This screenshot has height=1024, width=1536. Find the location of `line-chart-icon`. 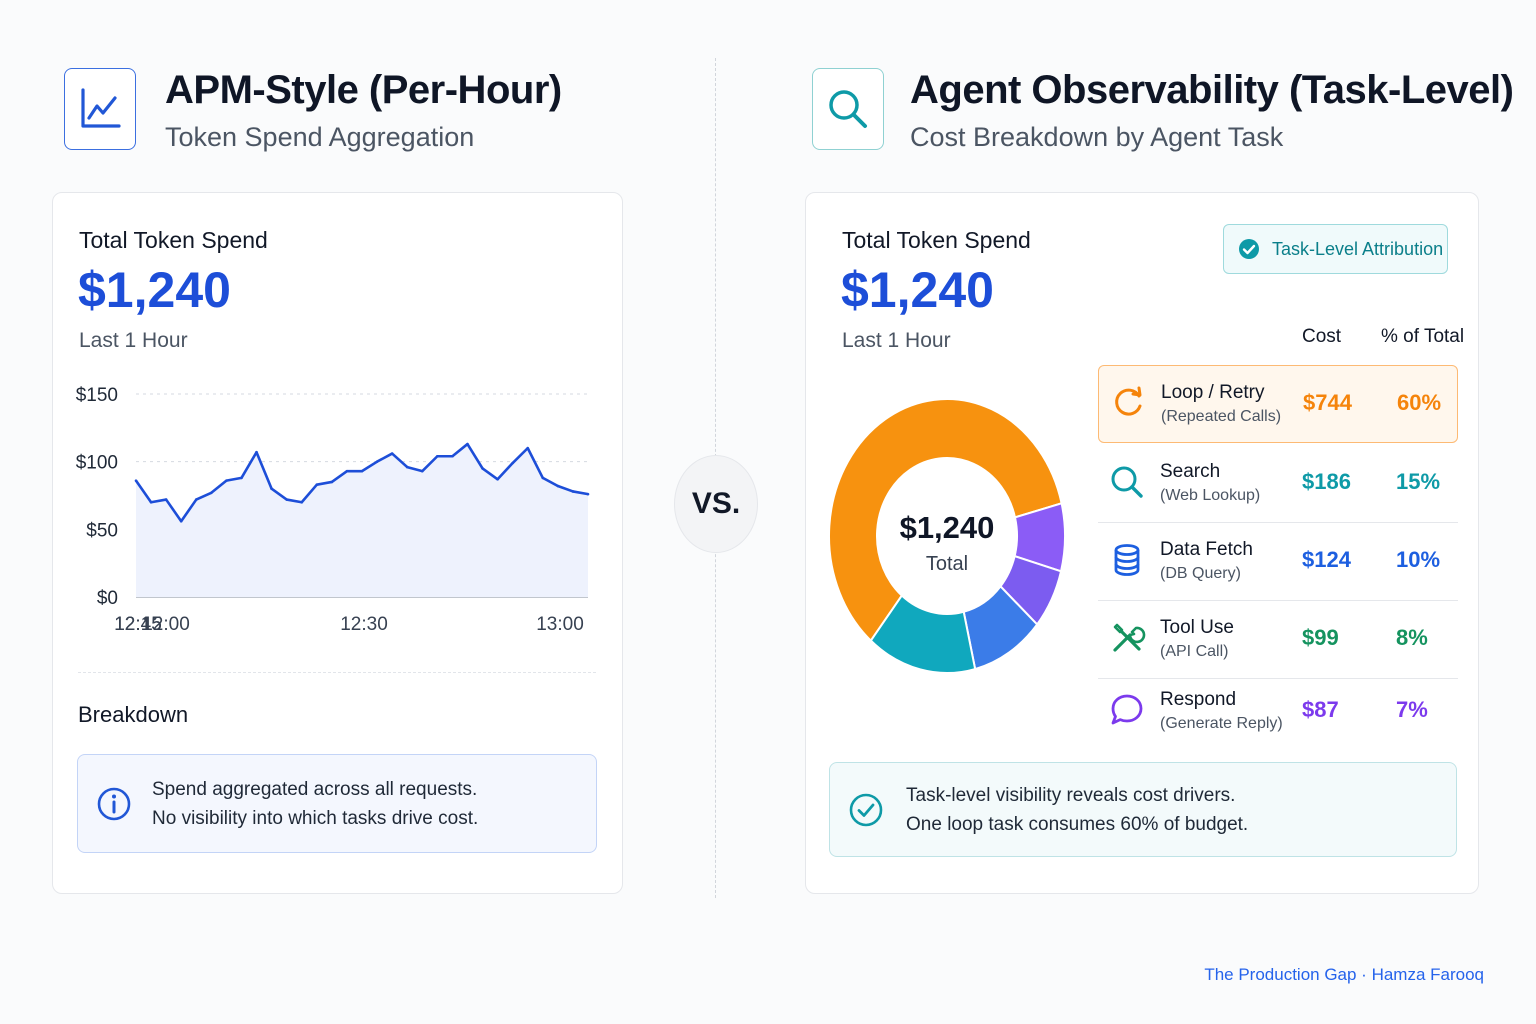

line-chart-icon is located at coordinates (101, 108).